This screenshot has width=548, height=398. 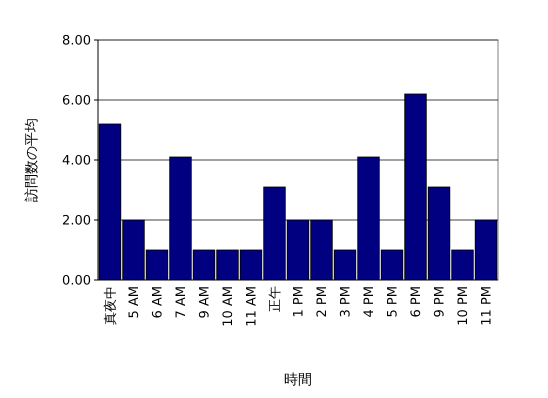 What do you see at coordinates (76, 101) in the screenshot?
I see `y-tick-label: 6.00` at bounding box center [76, 101].